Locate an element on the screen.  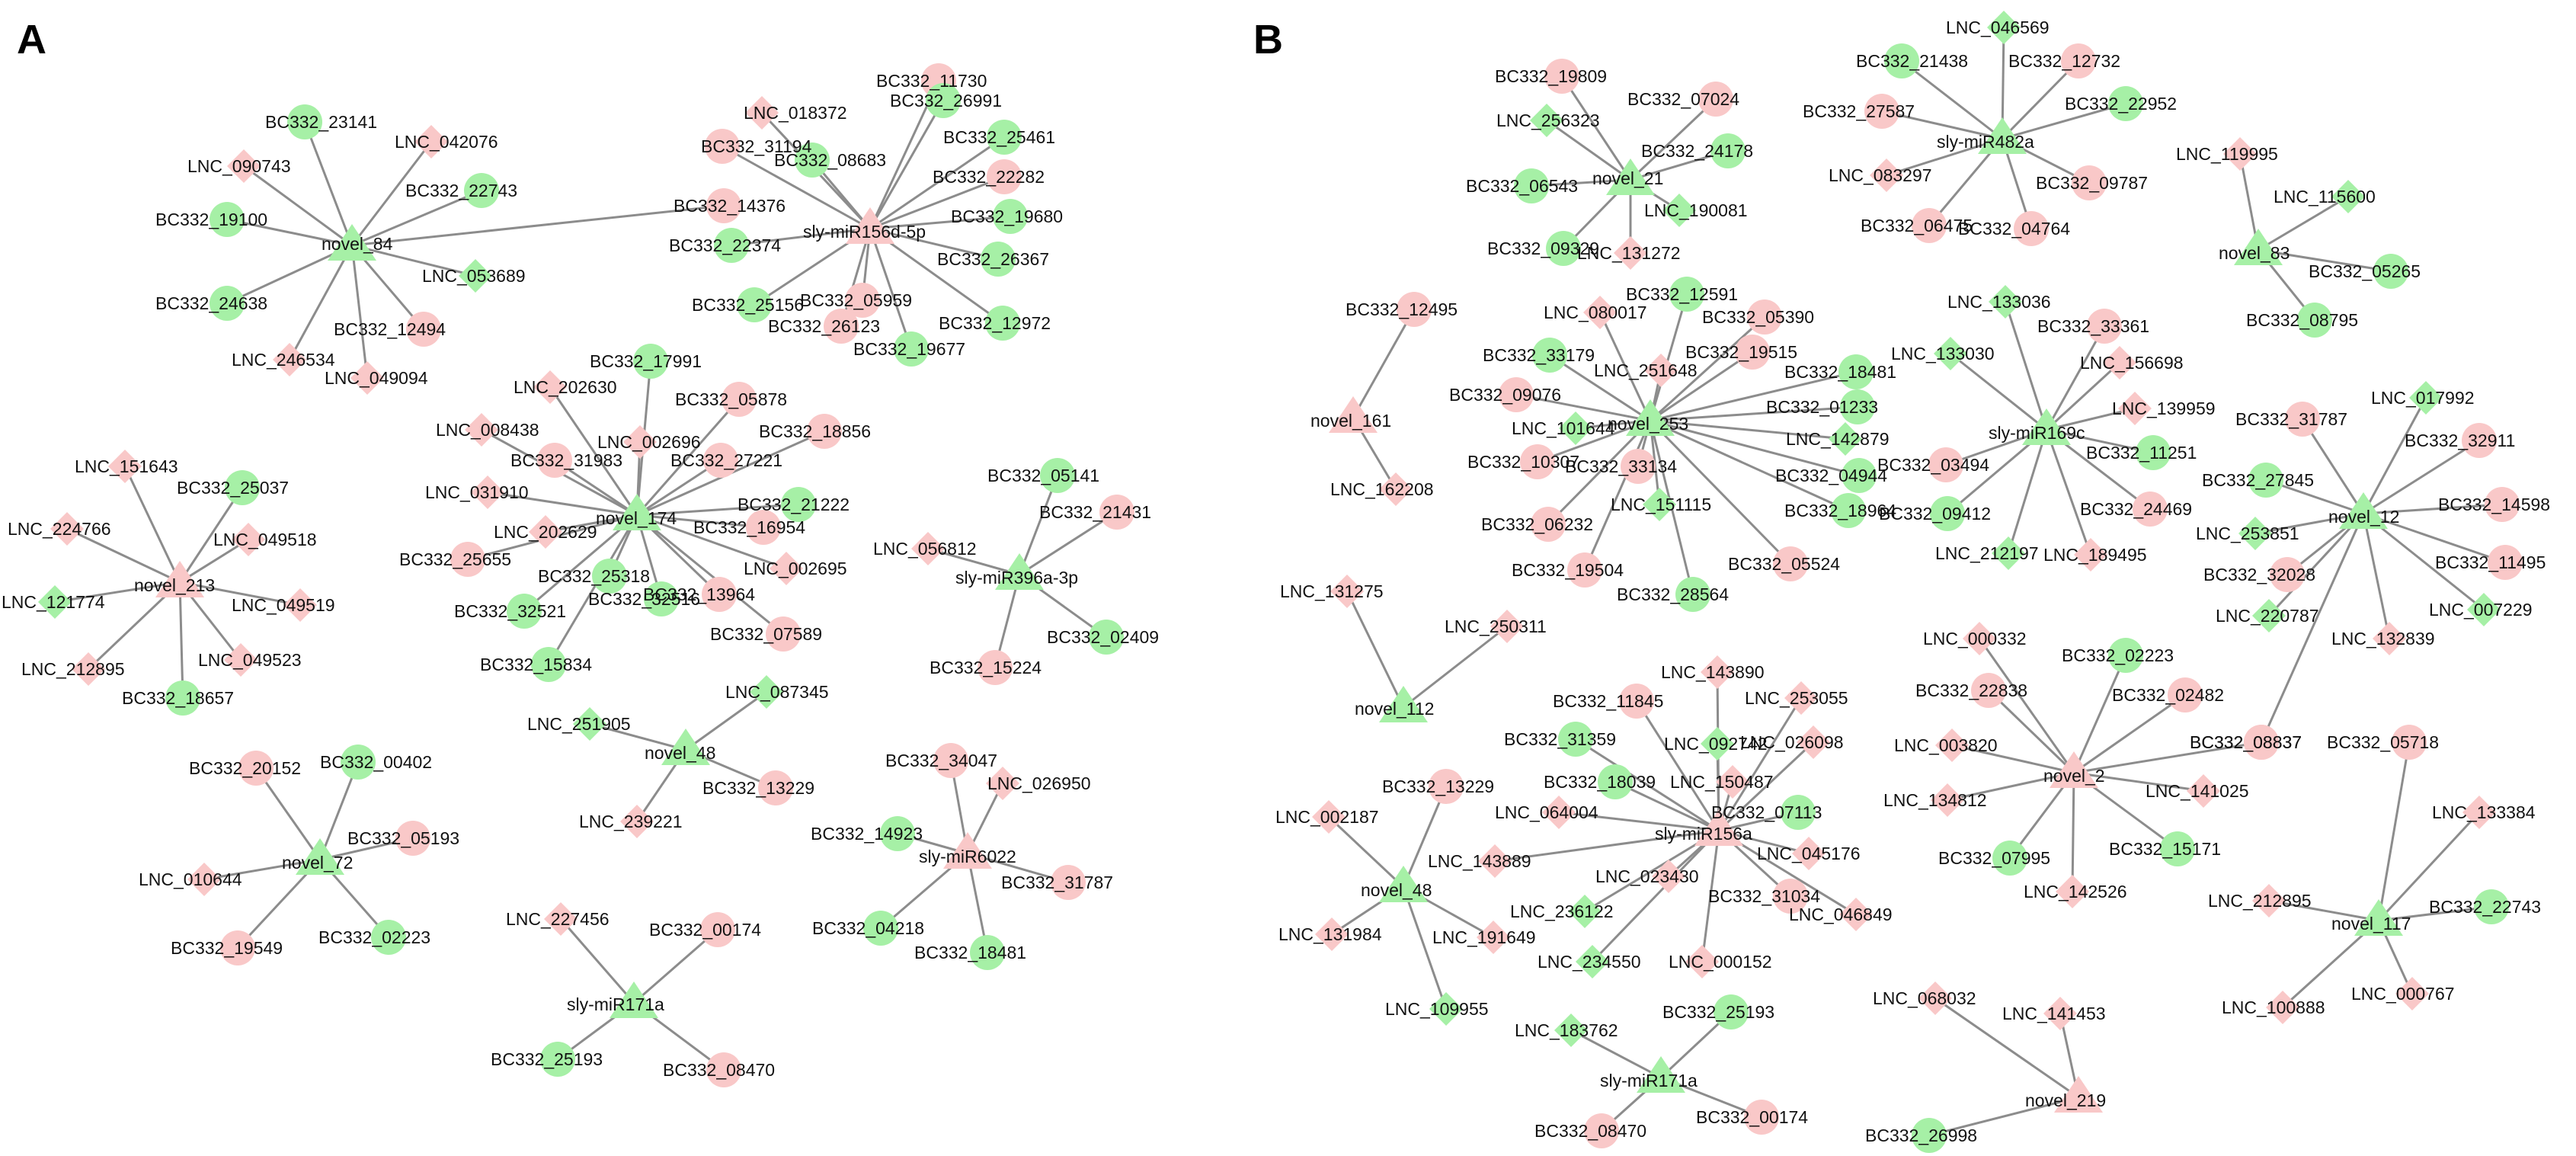
hub-label-sly-mir482a: sly-miR482a is located at coordinates (1985, 142).